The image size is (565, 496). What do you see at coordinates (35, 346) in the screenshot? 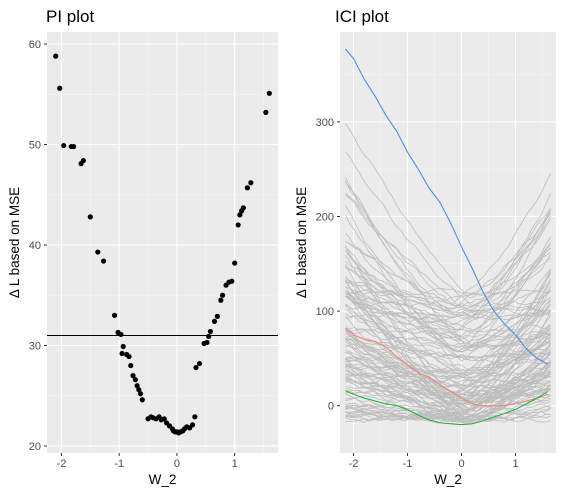
I see `y-tick-label: 30` at bounding box center [35, 346].